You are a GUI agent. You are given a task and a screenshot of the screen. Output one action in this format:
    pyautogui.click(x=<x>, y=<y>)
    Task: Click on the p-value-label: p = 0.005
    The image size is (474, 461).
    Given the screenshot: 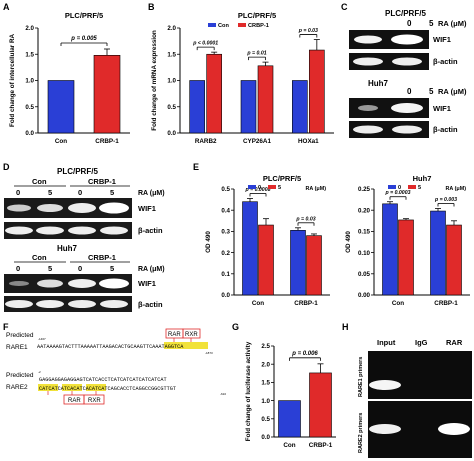 What is the action you would take?
    pyautogui.click(x=83, y=39)
    